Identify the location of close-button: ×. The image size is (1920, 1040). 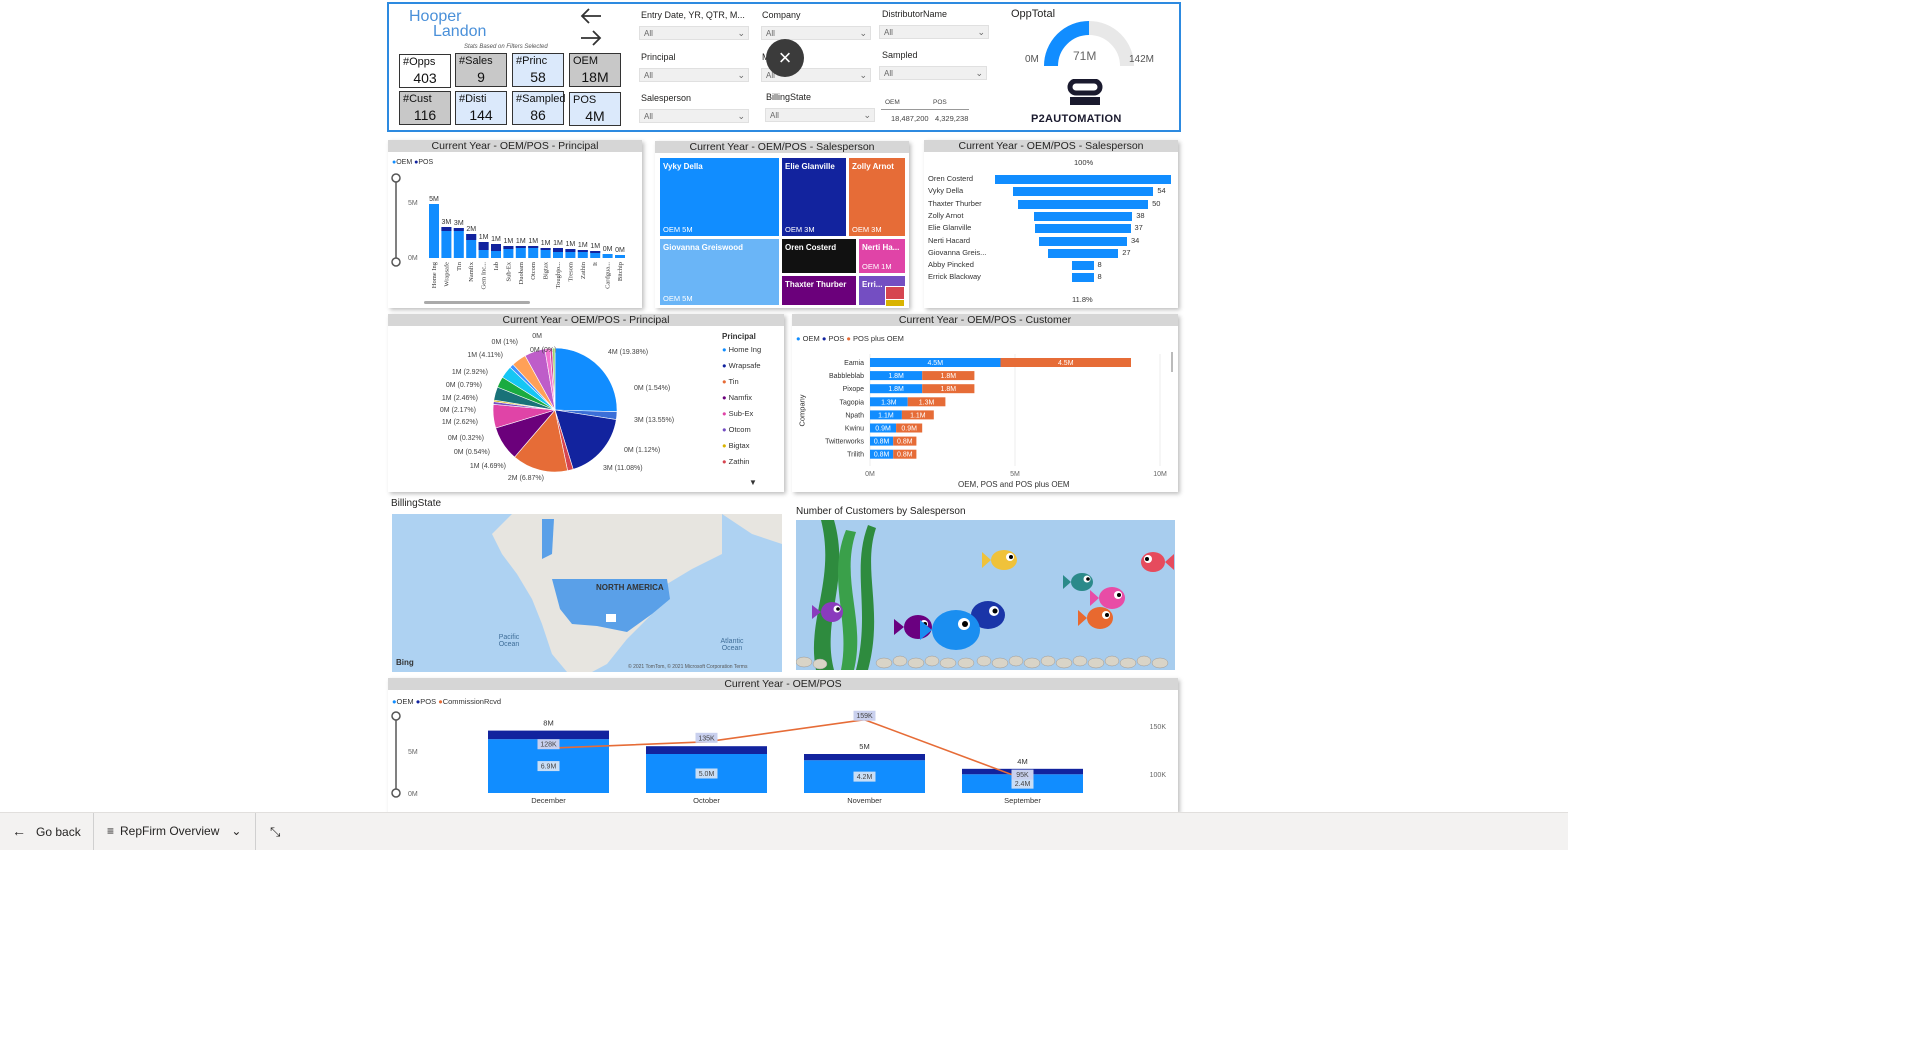
(785, 58).